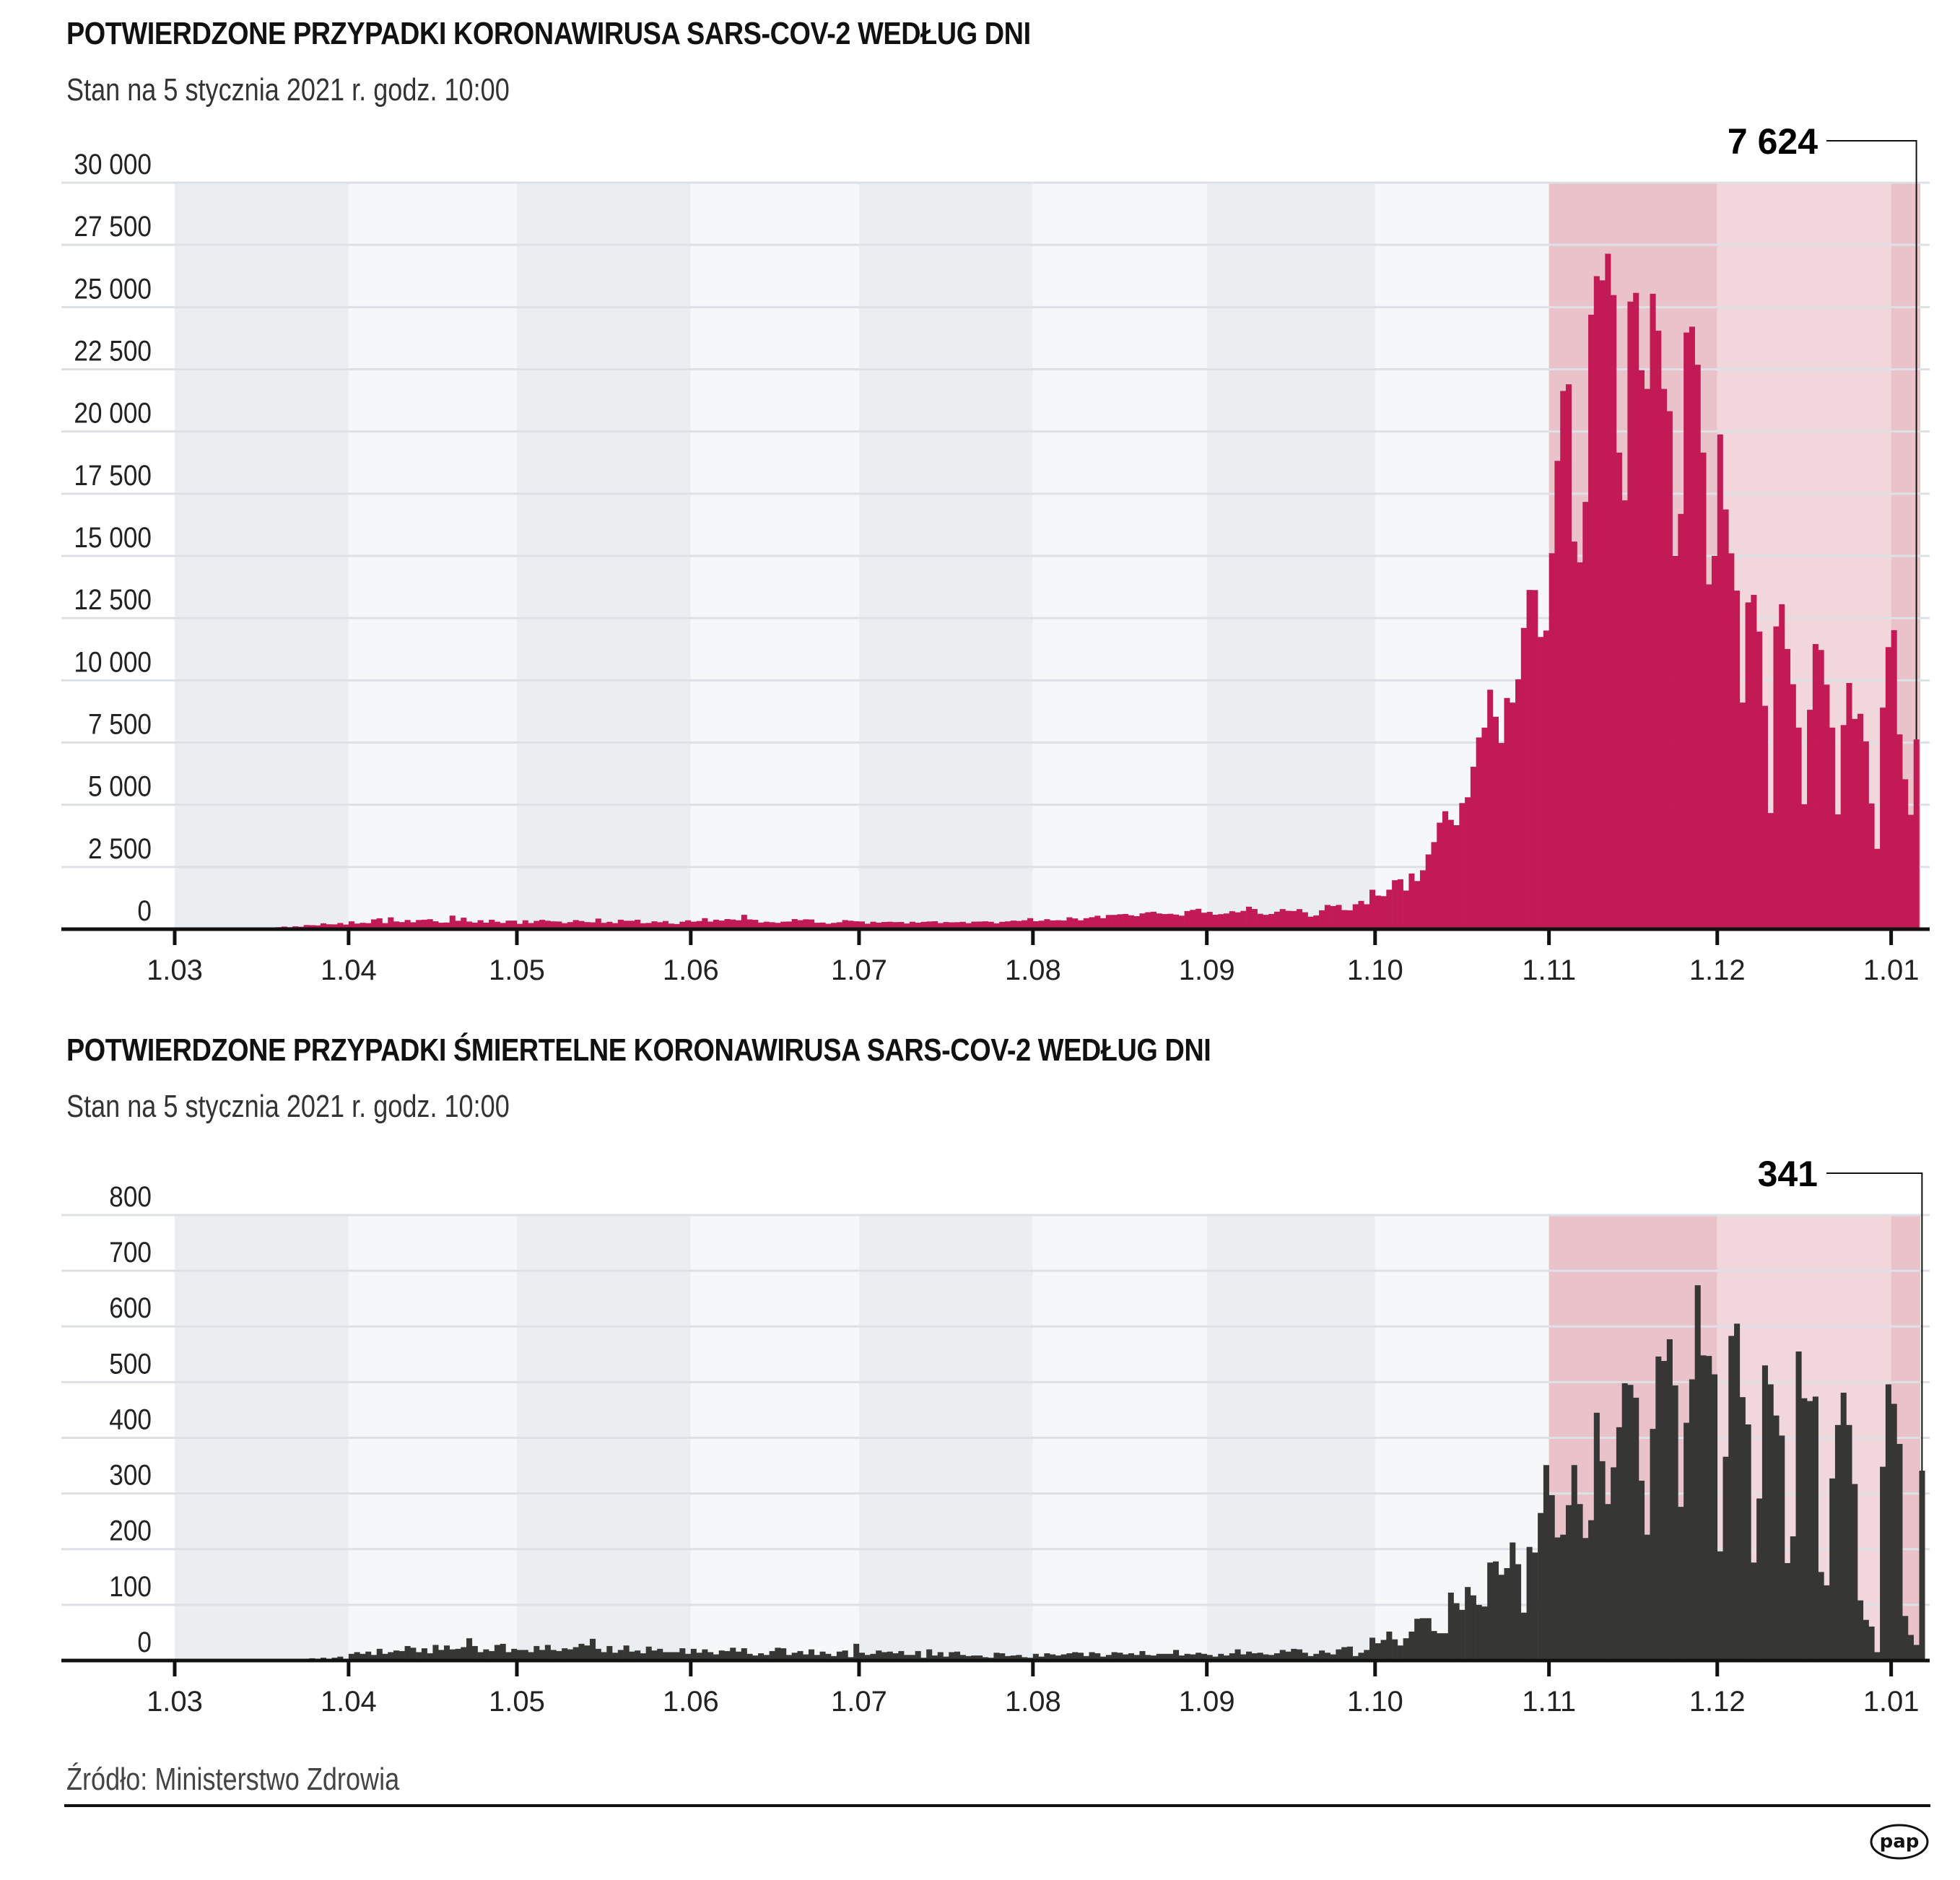 The image size is (1960, 1880). I want to click on x-tick-label: 1.01, so click(1891, 1702).